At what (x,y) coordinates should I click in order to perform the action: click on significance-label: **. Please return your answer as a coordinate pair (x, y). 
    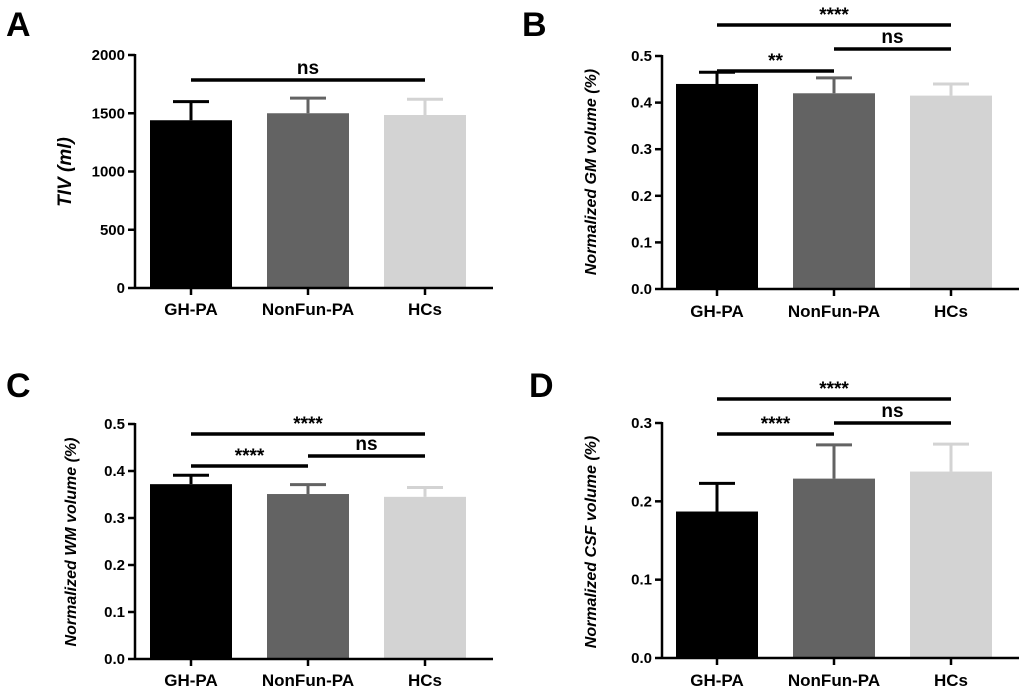
    Looking at the image, I should click on (775, 61).